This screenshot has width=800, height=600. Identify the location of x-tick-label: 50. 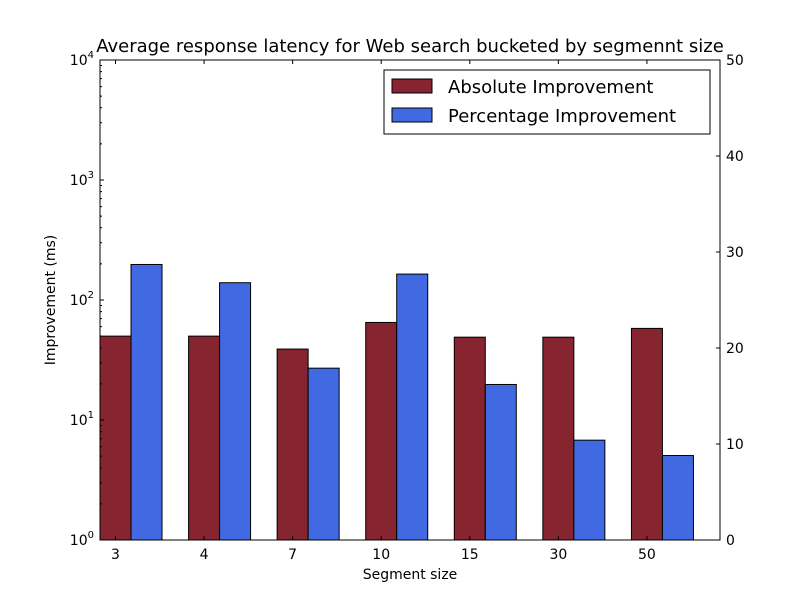
(647, 555).